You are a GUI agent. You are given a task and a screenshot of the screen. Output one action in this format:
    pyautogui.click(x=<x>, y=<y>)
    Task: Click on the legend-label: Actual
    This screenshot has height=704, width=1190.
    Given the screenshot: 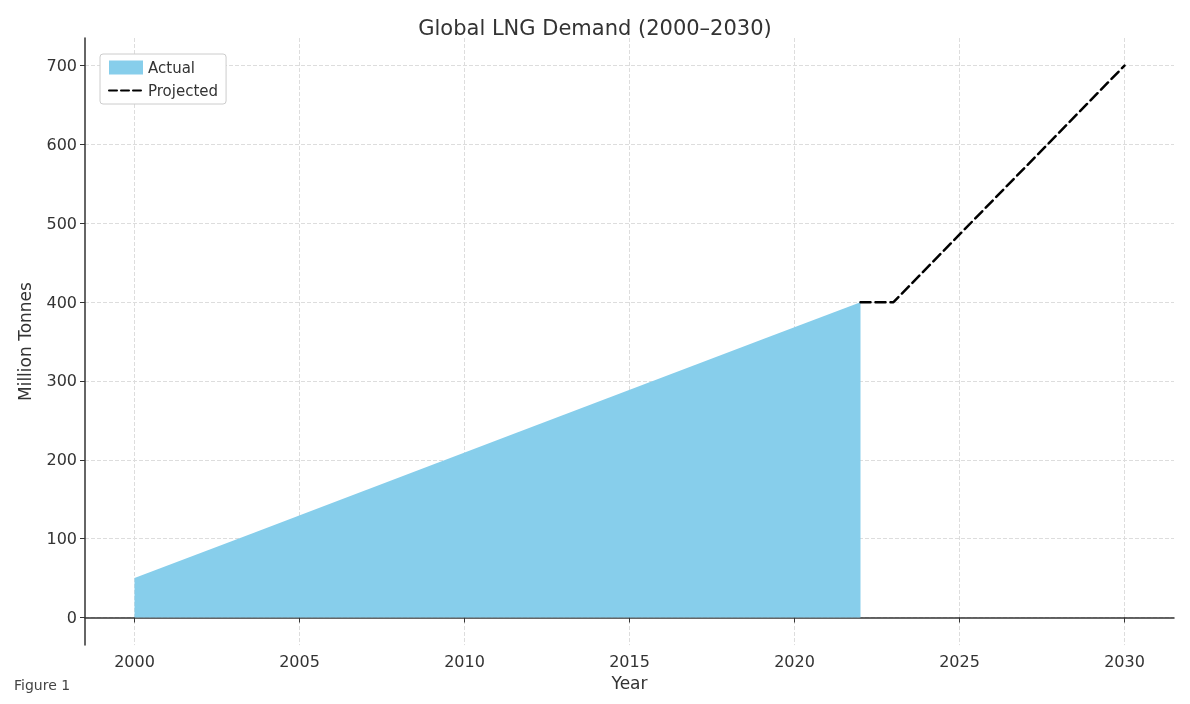 What is the action you would take?
    pyautogui.click(x=171, y=67)
    